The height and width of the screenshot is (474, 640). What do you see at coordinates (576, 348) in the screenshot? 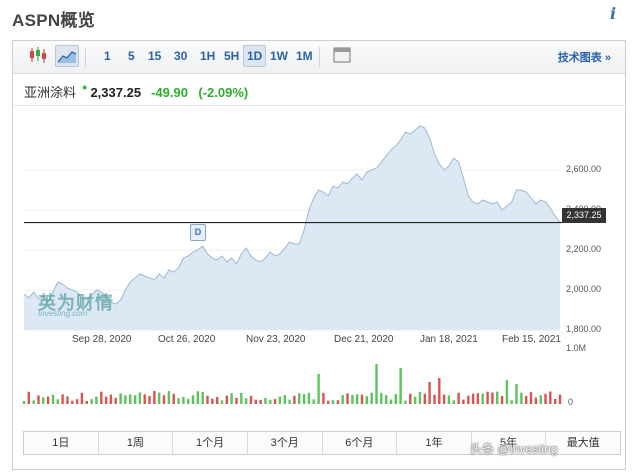
I see `volume-axis-max: 1.0M` at bounding box center [576, 348].